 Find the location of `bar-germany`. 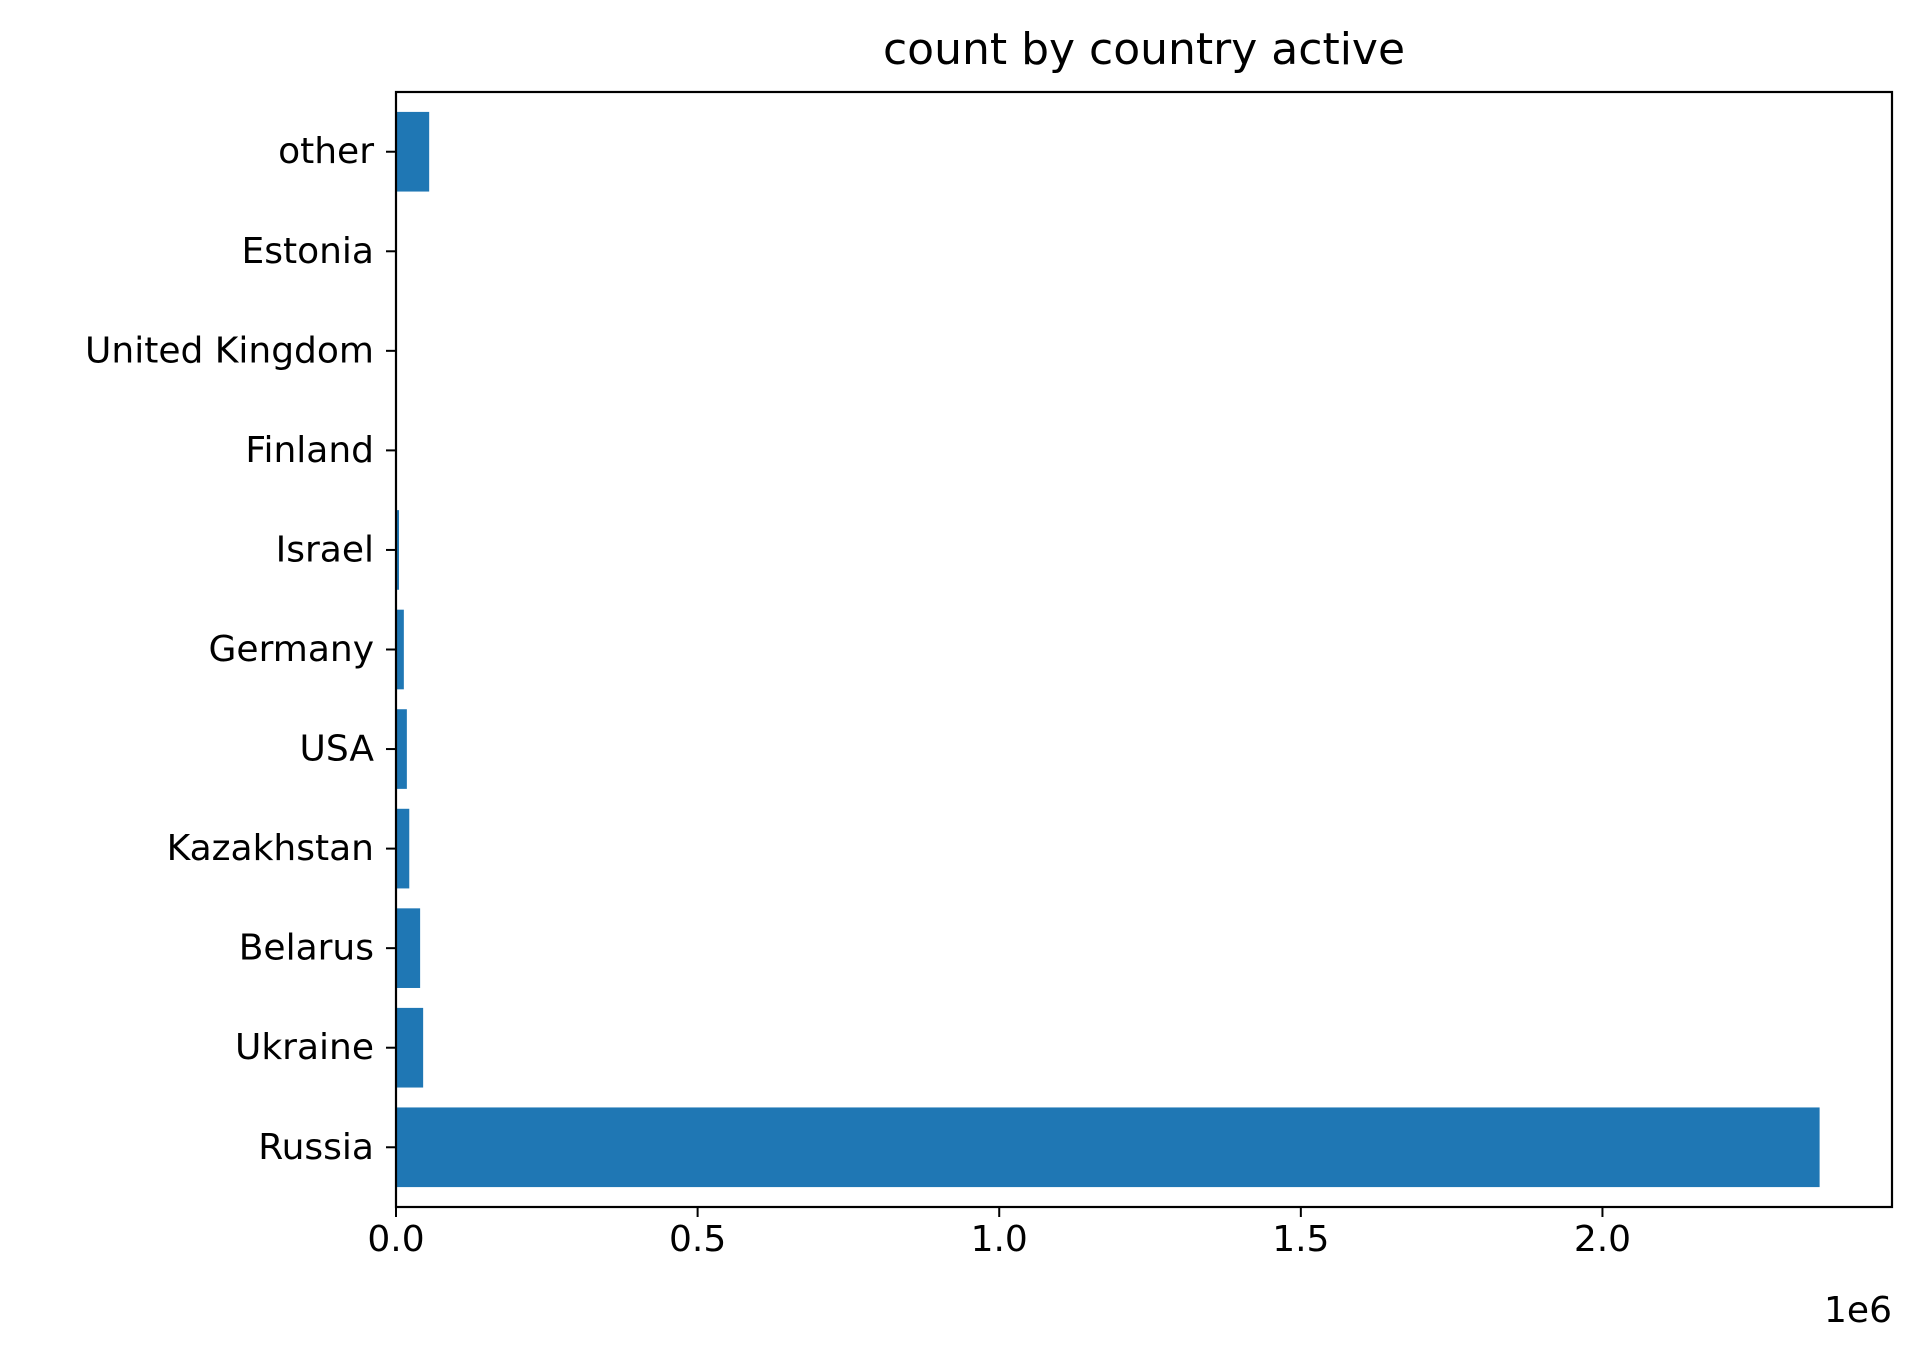

bar-germany is located at coordinates (400, 650).